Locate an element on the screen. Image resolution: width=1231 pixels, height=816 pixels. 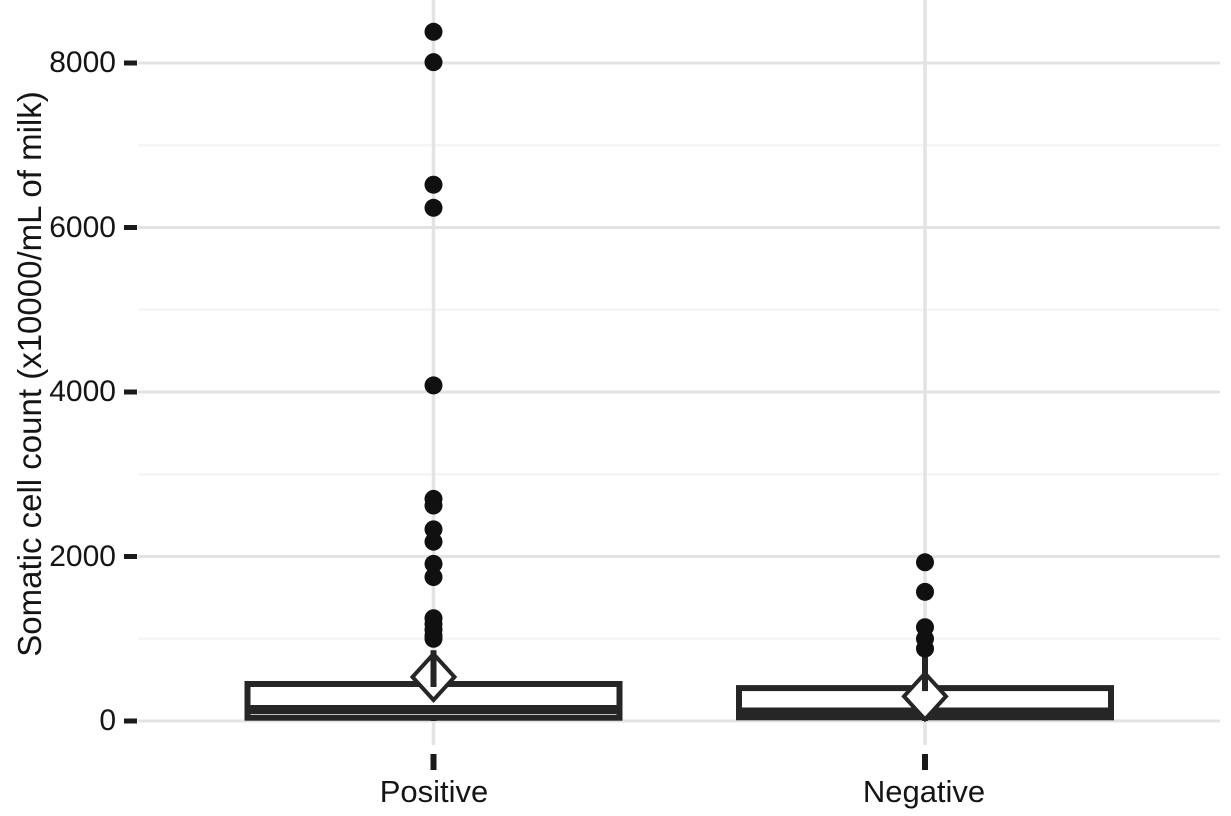
y-tick-label-6000: 6000 is located at coordinates (82, 227).